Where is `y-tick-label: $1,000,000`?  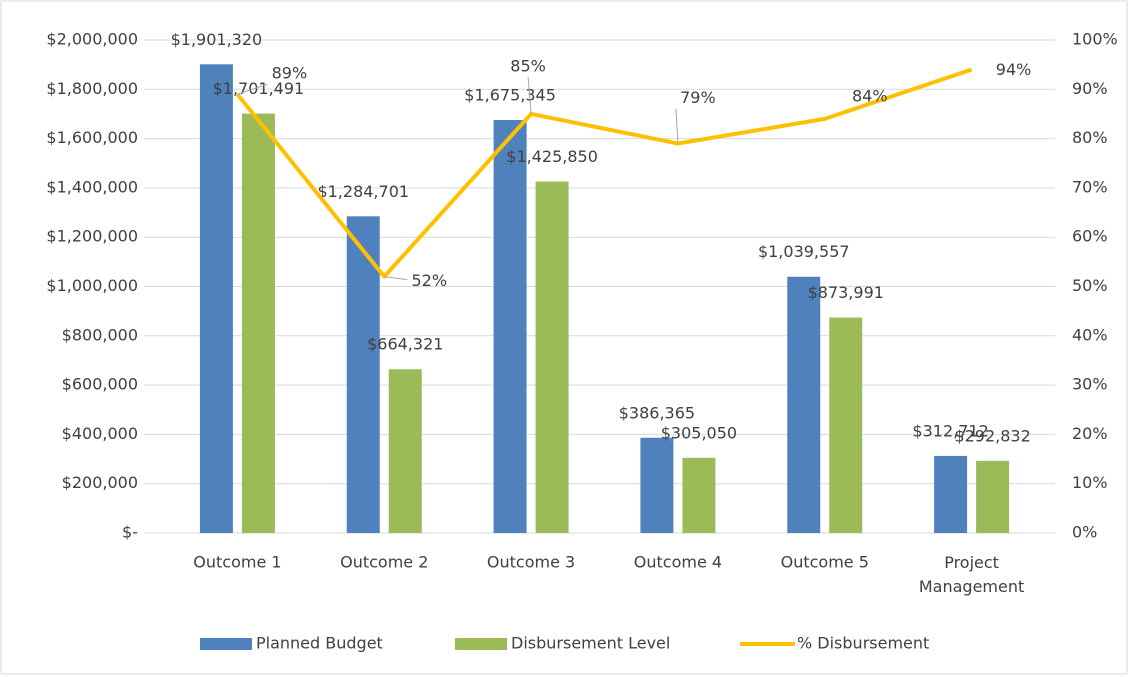
y-tick-label: $1,000,000 is located at coordinates (92, 285).